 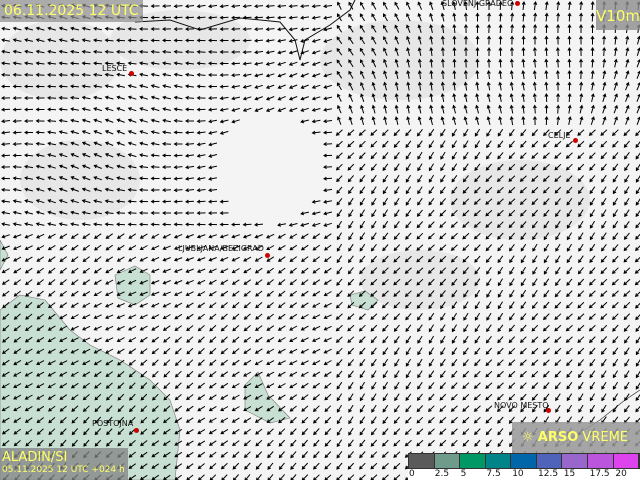 What do you see at coordinates (442, 474) in the screenshot?
I see `legend-tick: 2.5` at bounding box center [442, 474].